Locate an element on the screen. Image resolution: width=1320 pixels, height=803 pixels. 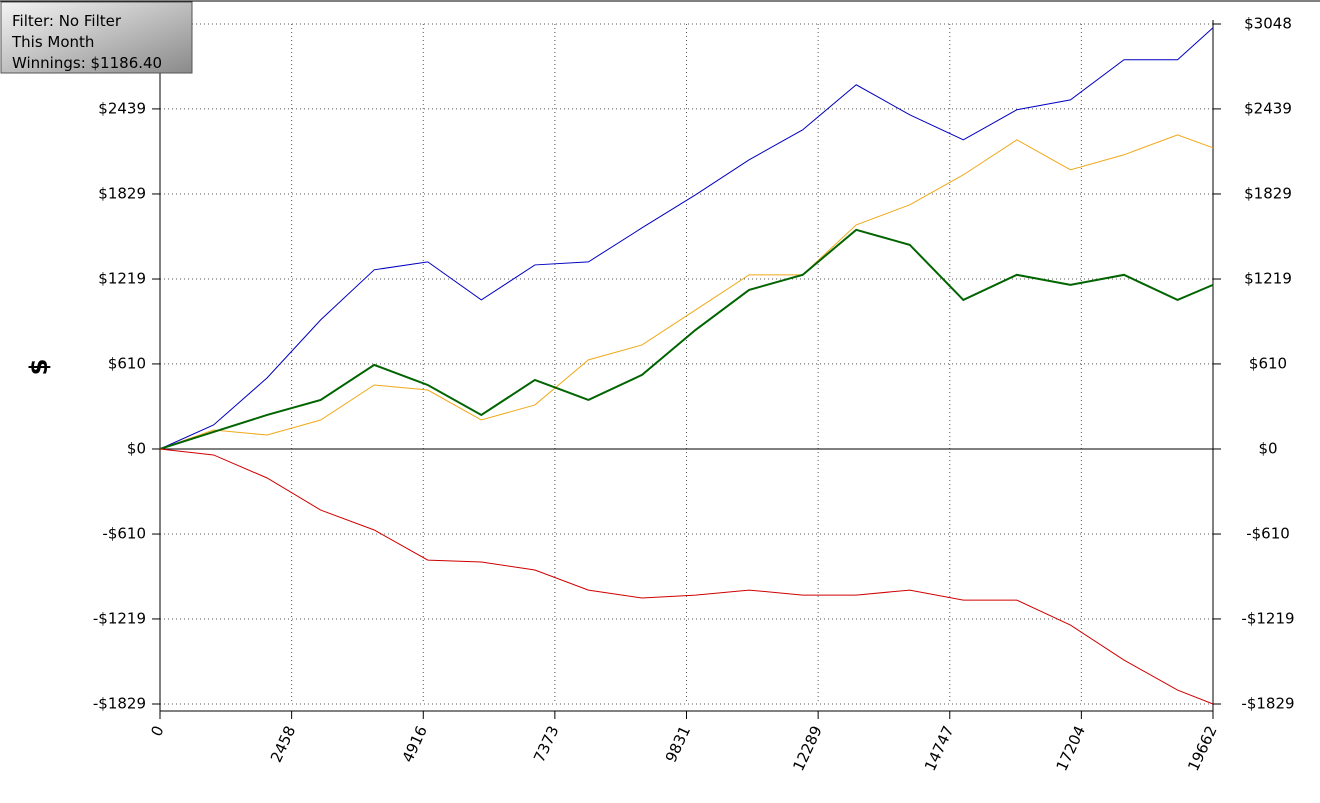
y-tick-label: -$1219 is located at coordinates (119, 618).